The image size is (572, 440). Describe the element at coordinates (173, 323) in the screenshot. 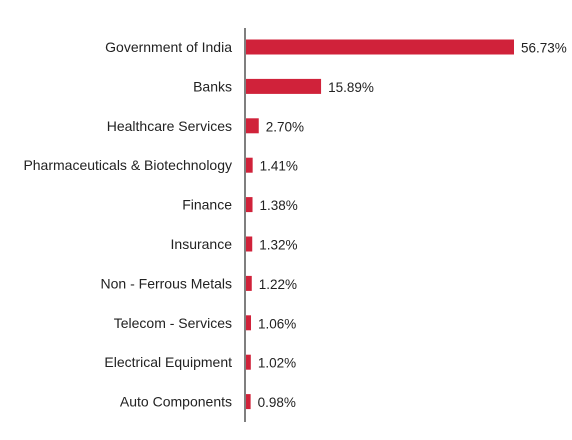

I see `category-label: Telecom - Services` at that location.